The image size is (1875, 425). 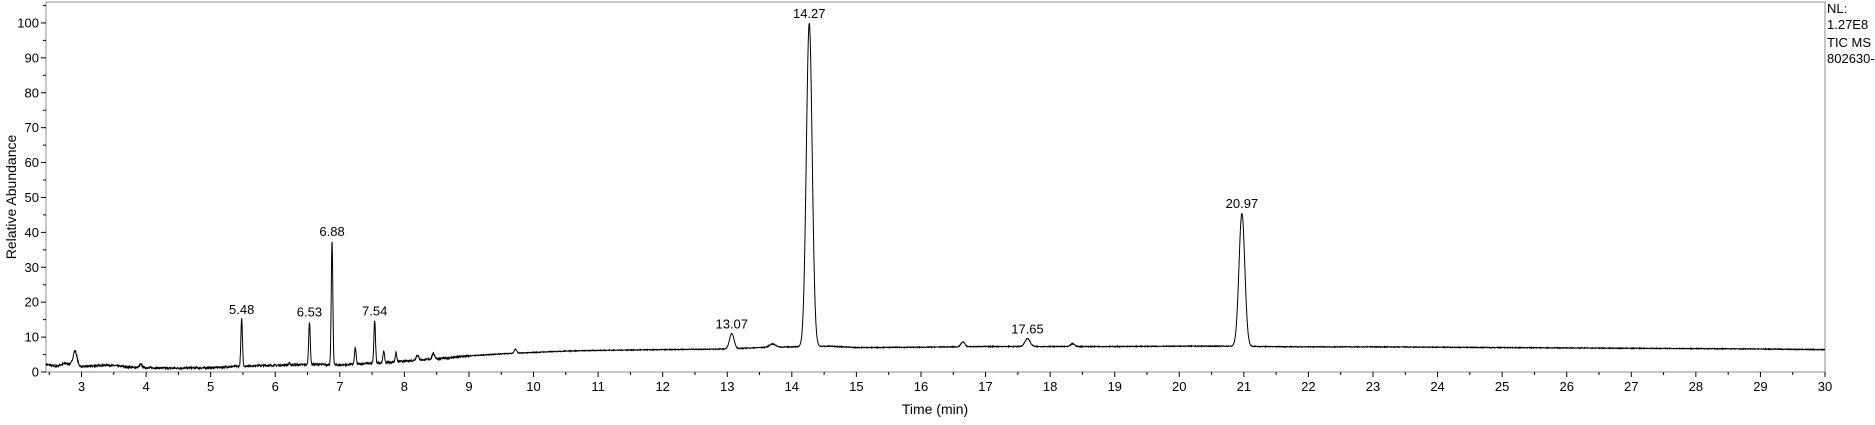 What do you see at coordinates (210, 386) in the screenshot?
I see `x-tick-label: 5` at bounding box center [210, 386].